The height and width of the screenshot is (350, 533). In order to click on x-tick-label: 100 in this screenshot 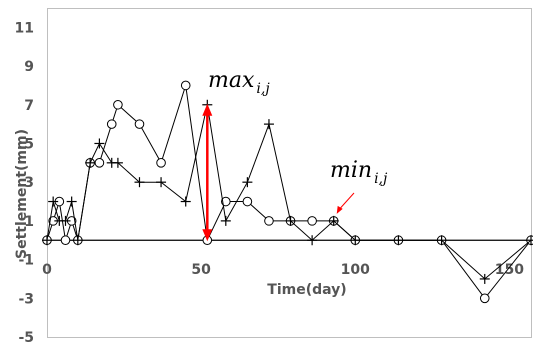, I will do `click(355, 270)`.